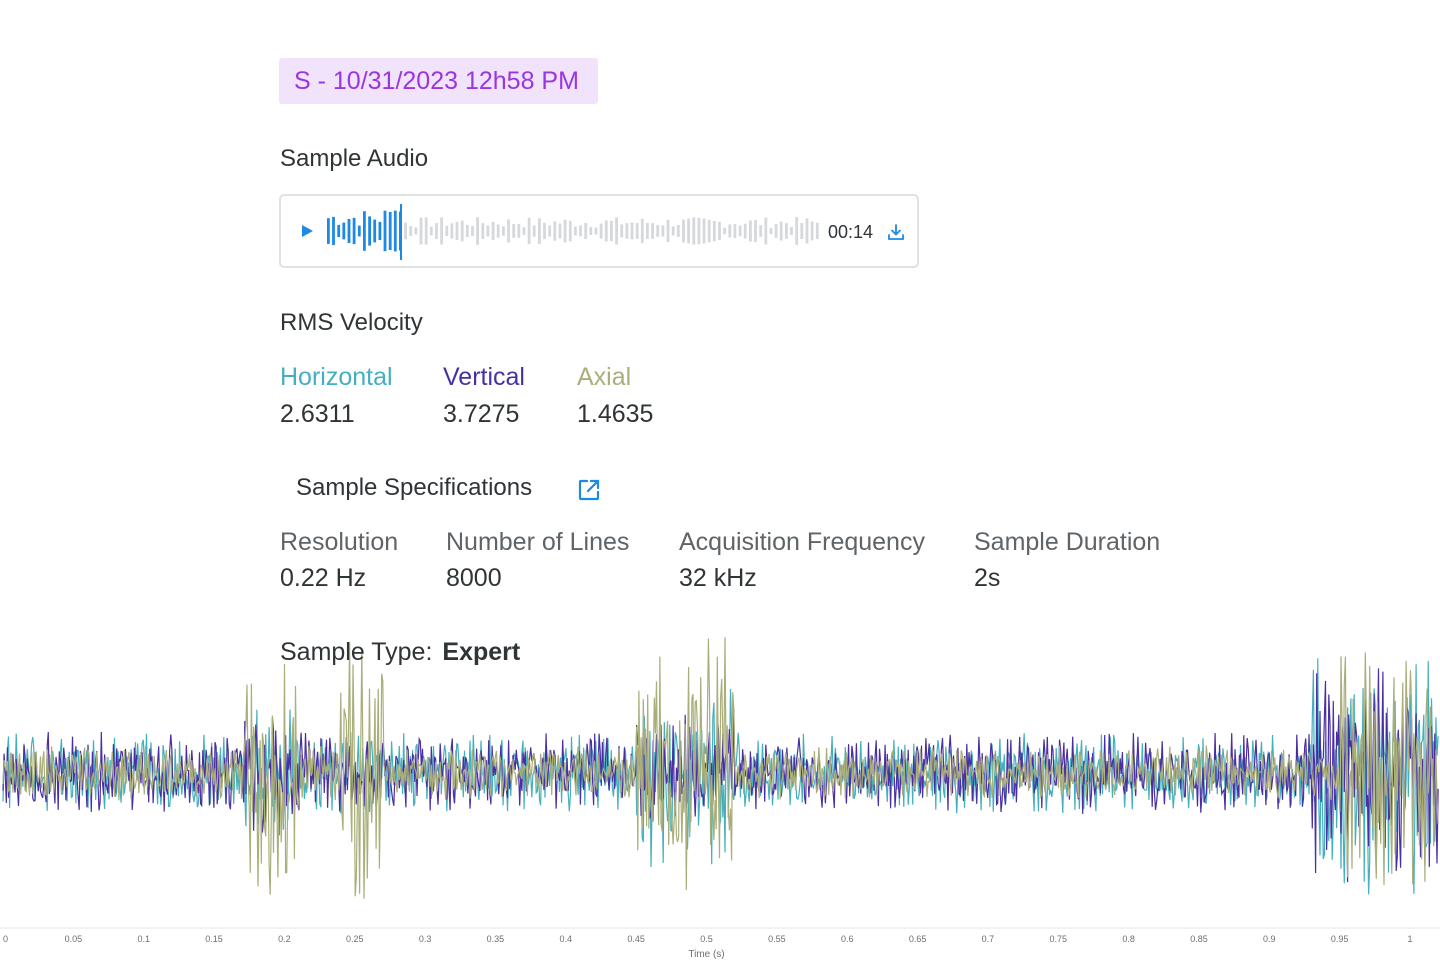  I want to click on sample-type-label: Sample Type:, so click(356, 652).